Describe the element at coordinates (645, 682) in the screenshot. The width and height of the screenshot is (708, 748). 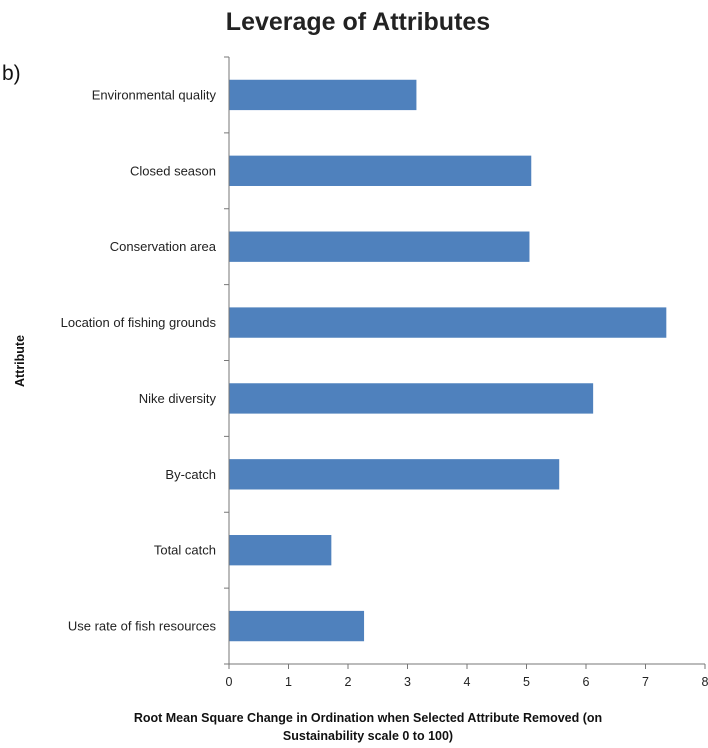
I see `x-tick-label: 7` at that location.